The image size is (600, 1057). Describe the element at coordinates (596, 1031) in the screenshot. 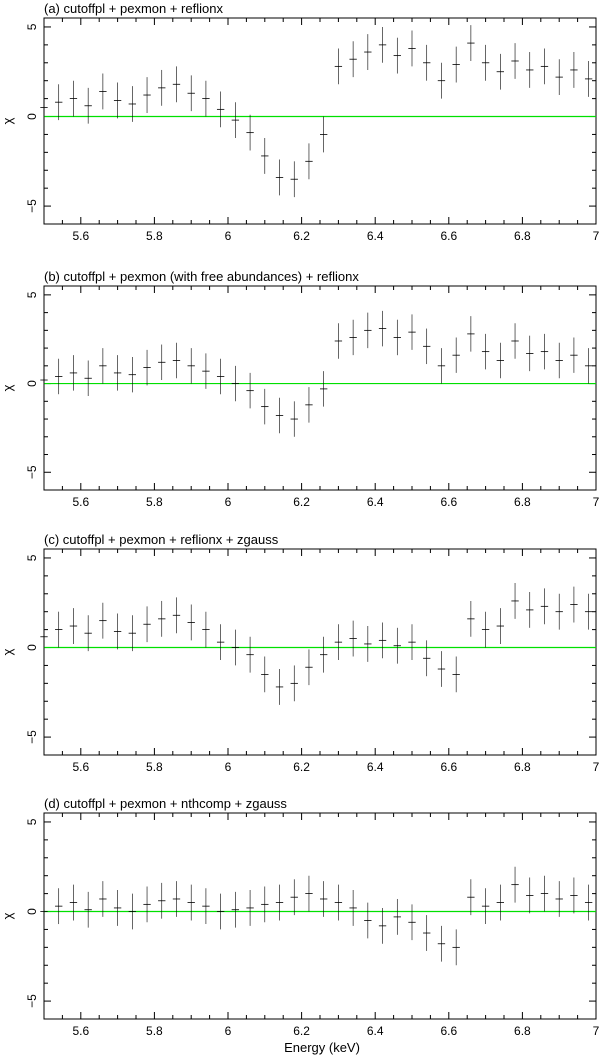

I see `x-tick-label: 7` at that location.